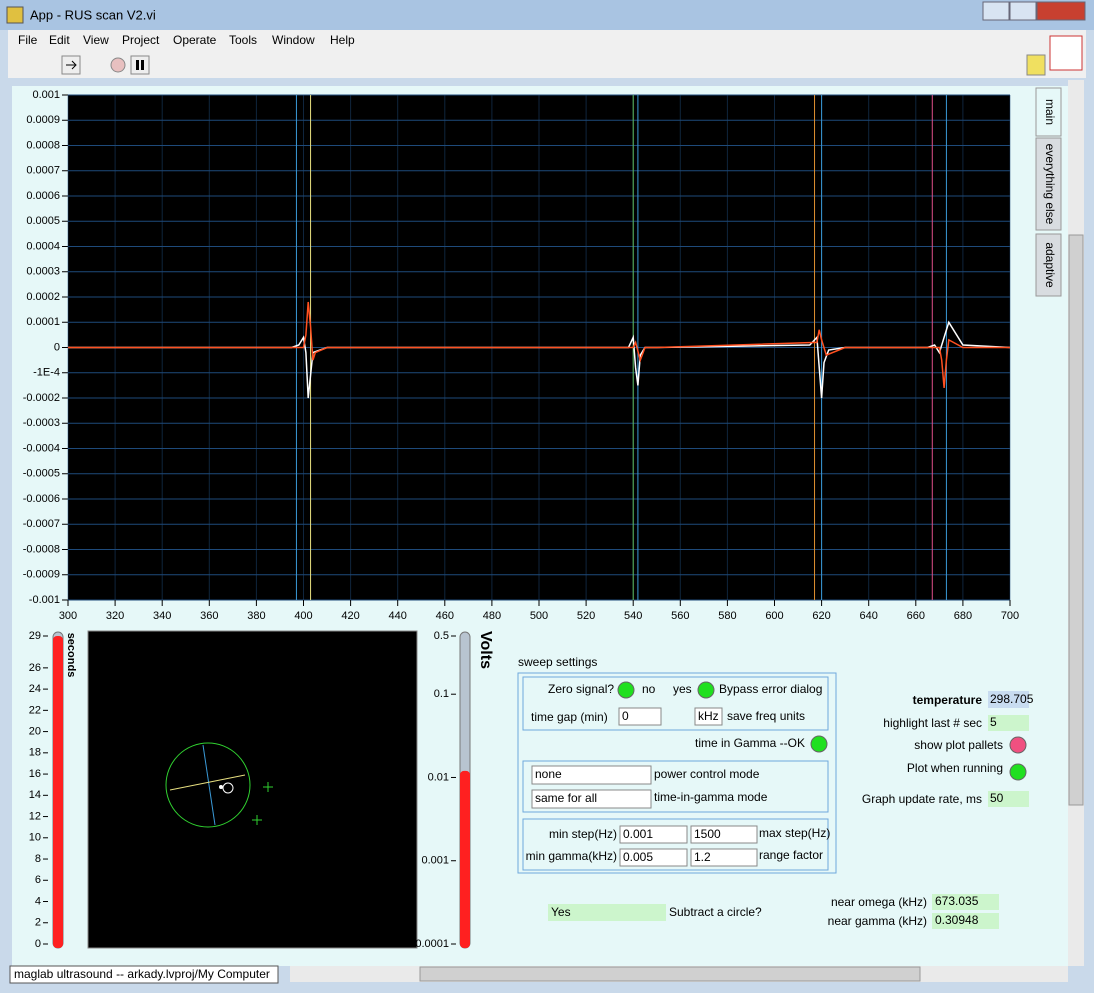  What do you see at coordinates (41, 398) in the screenshot?
I see `y-tick-label: -0.0002` at bounding box center [41, 398].